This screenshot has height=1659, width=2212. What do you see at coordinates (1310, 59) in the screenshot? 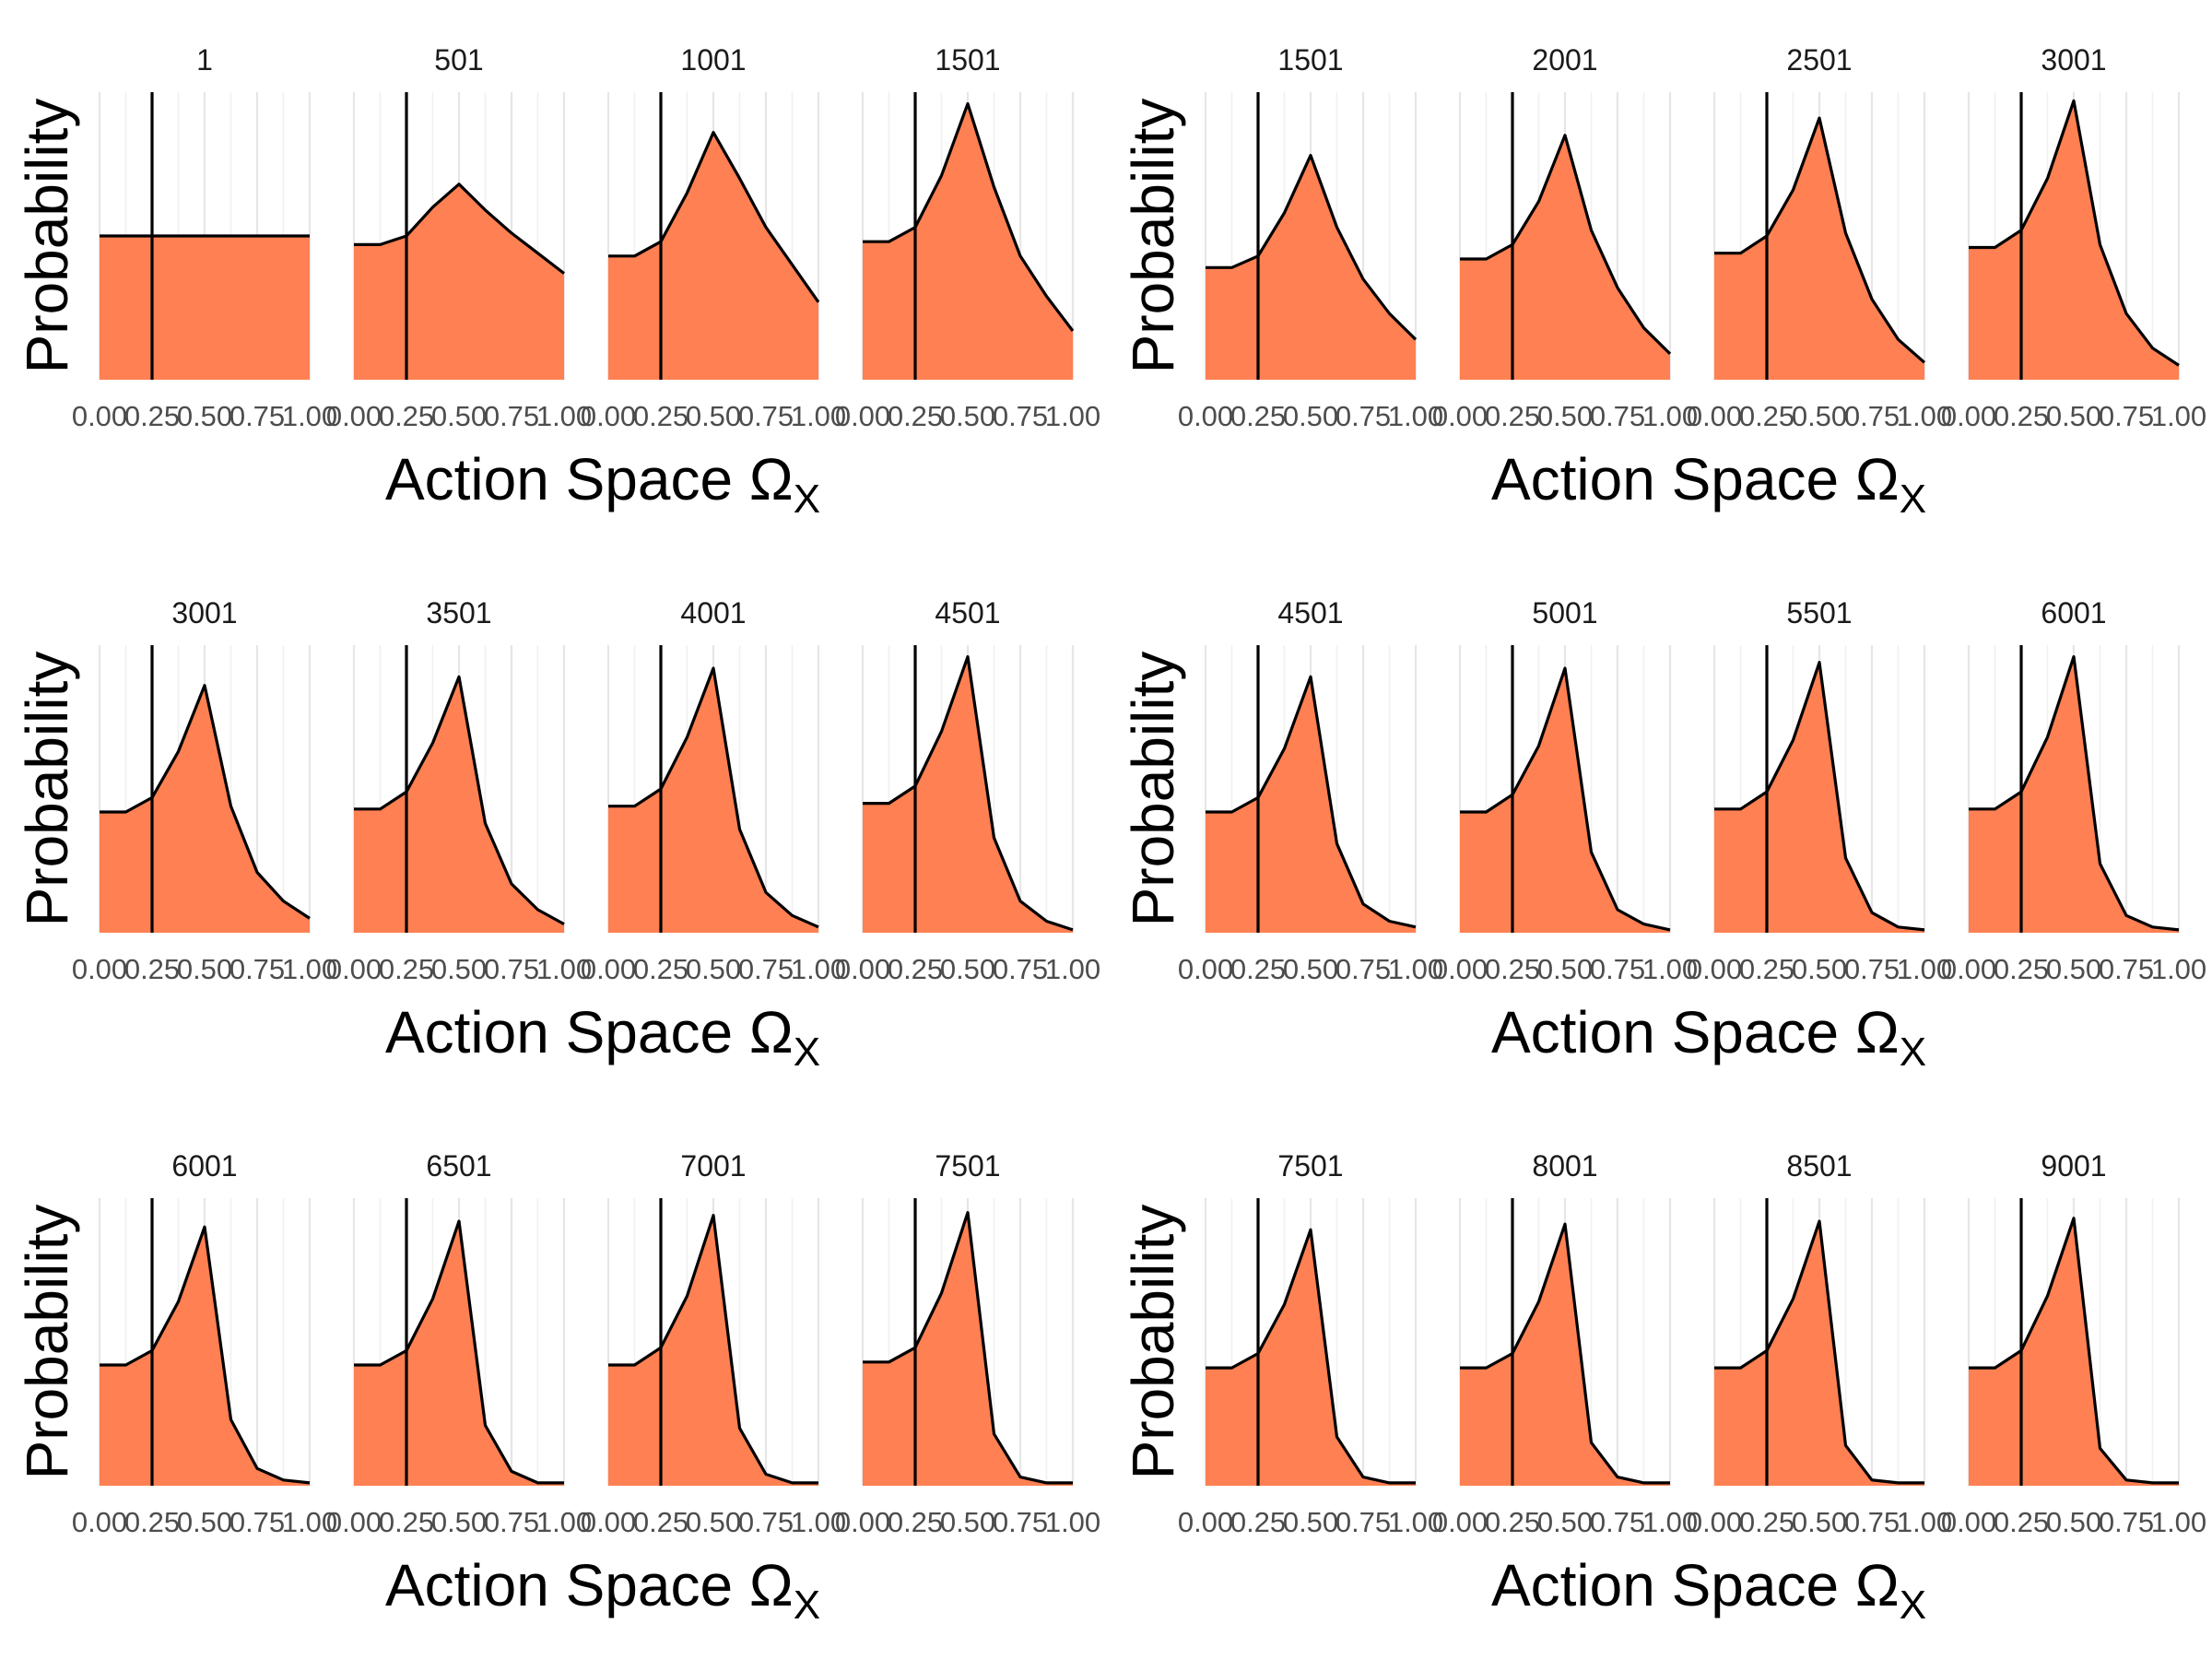
I see `facet-strip-label: 1501` at bounding box center [1310, 59].